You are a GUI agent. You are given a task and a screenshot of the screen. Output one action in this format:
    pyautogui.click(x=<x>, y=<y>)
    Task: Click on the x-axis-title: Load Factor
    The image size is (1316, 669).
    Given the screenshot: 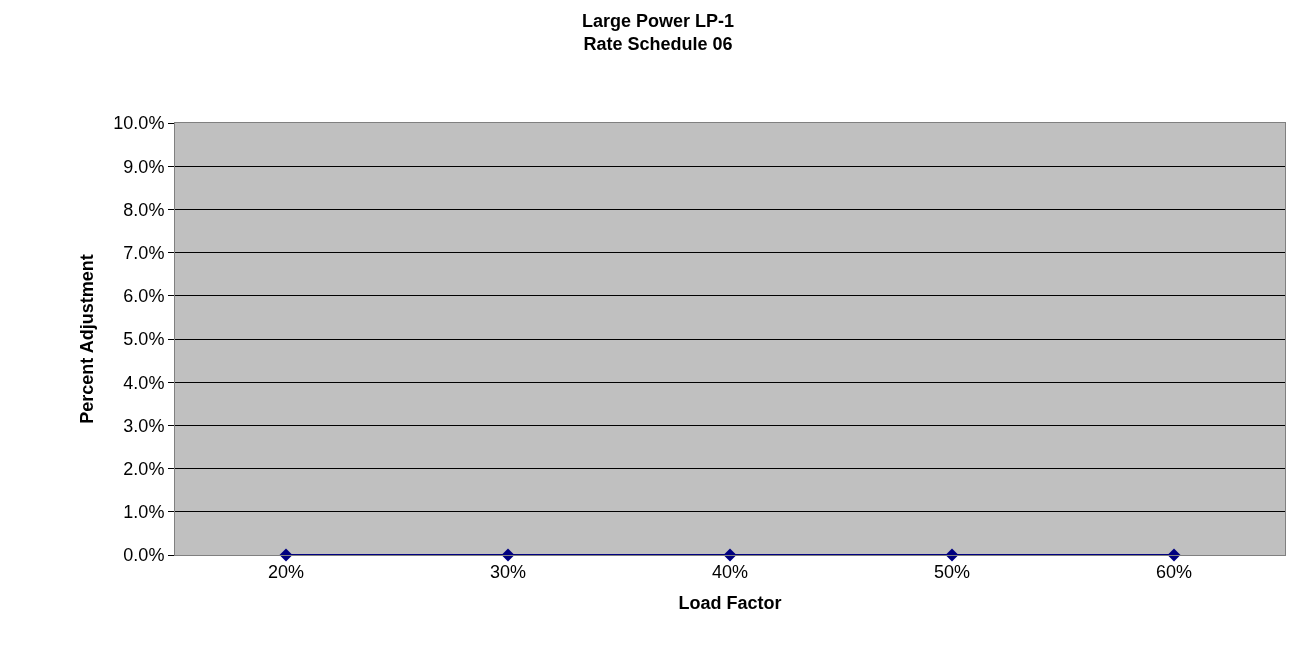 What is the action you would take?
    pyautogui.click(x=730, y=602)
    